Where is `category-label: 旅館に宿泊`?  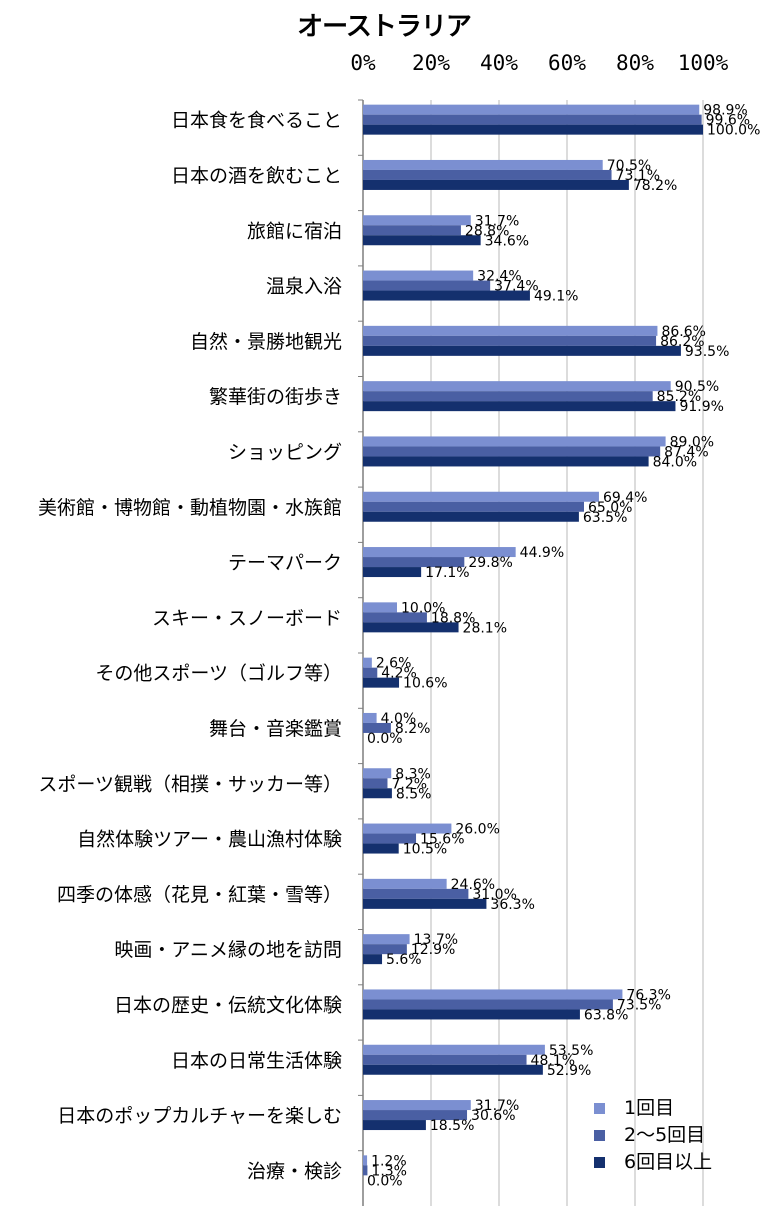
category-label: 旅館に宿泊 is located at coordinates (294, 231).